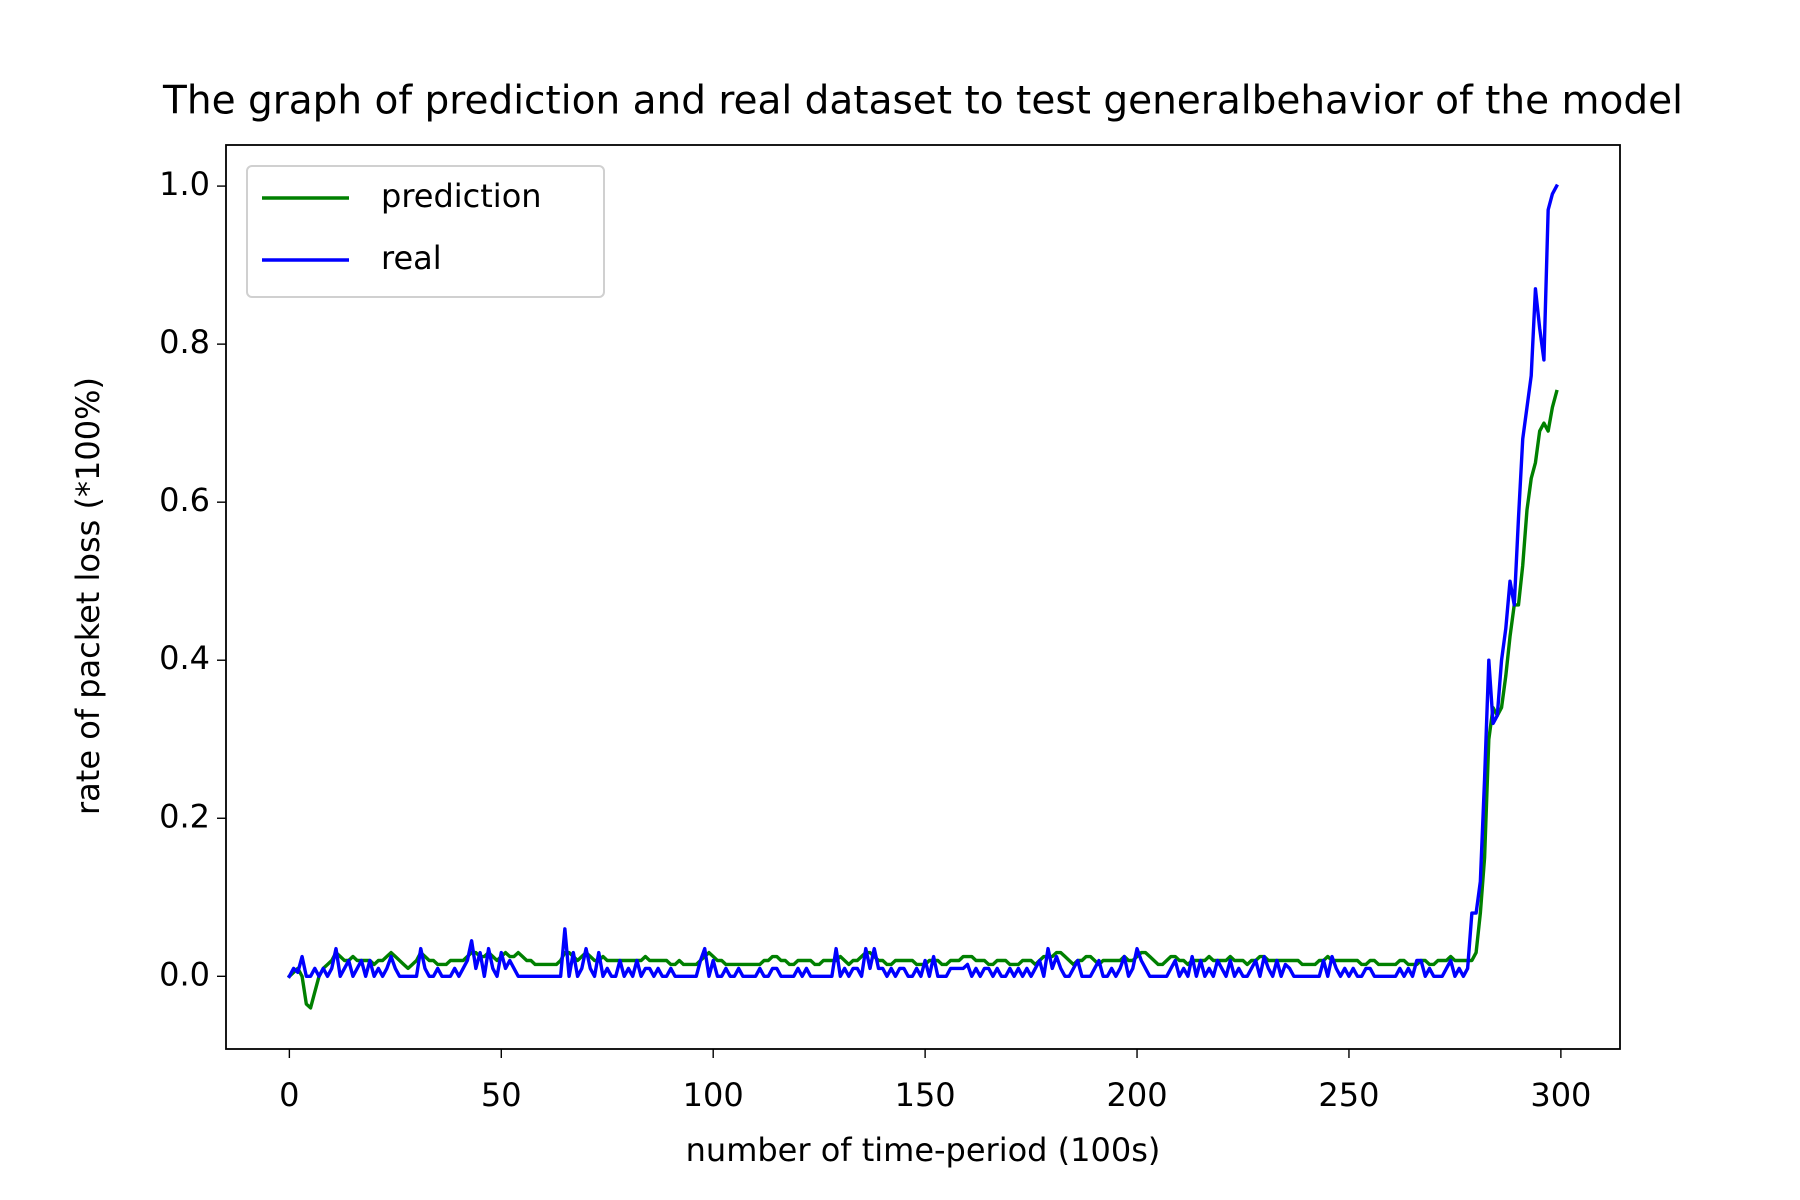 This screenshot has width=1800, height=1200. Describe the element at coordinates (184, 342) in the screenshot. I see `y-tick-label: 0.8` at that location.